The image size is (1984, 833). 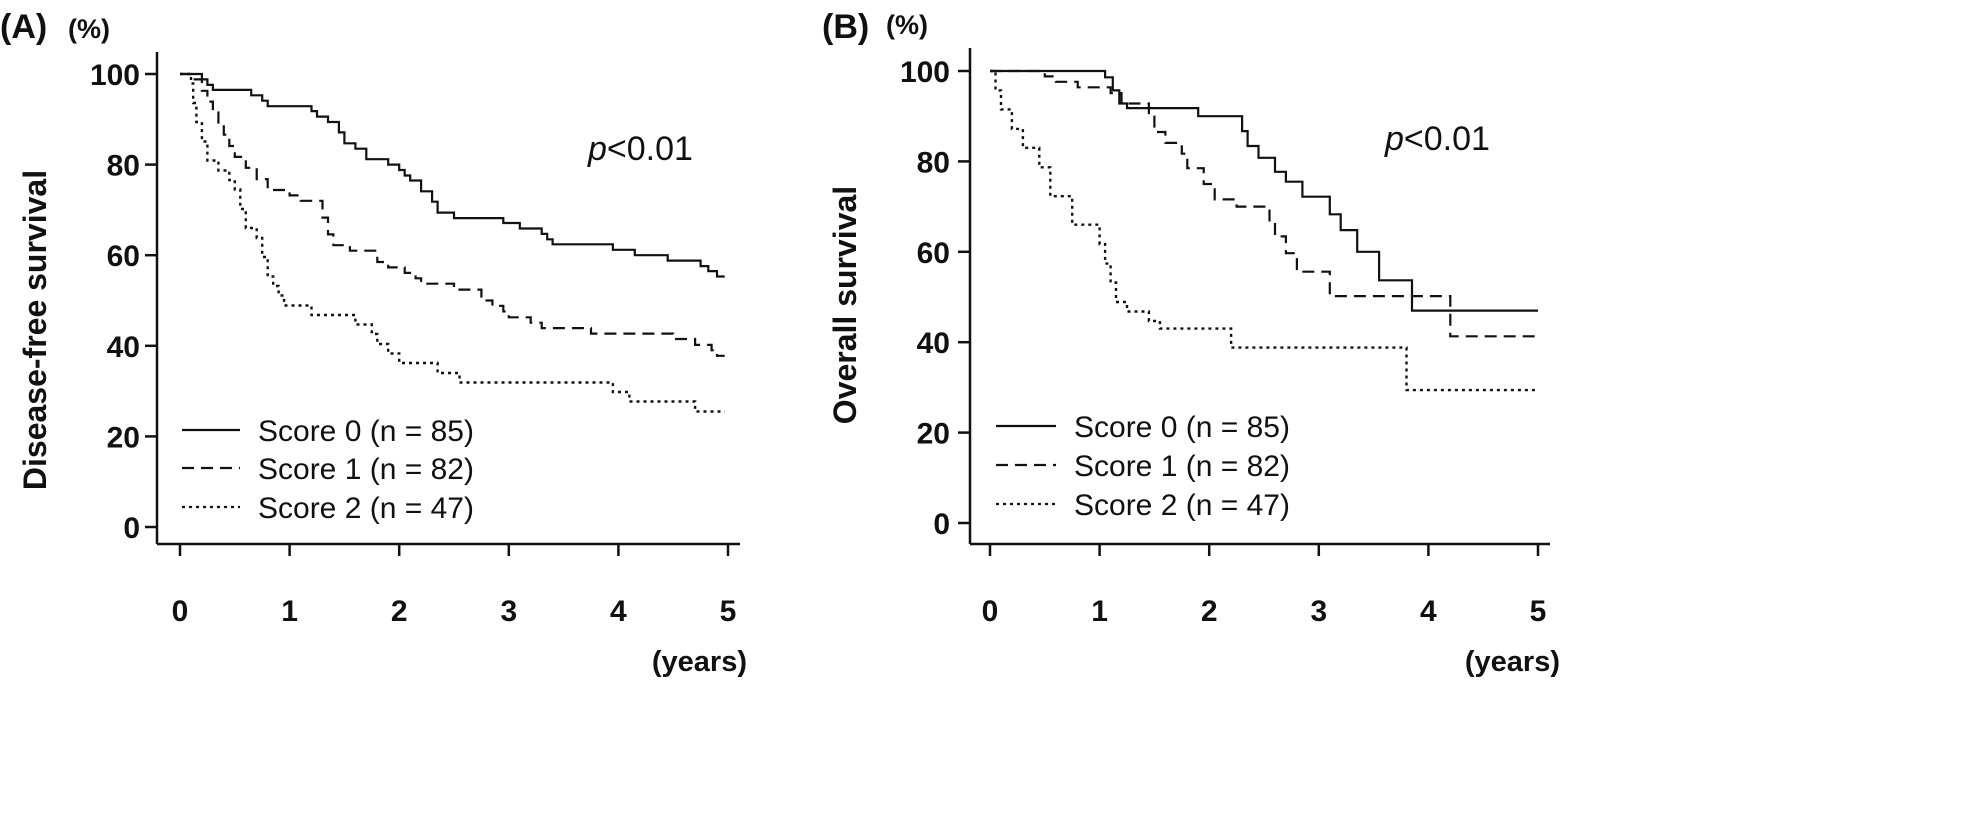 What do you see at coordinates (366, 508) in the screenshot?
I see `legend-a-score2-label: Score 2 (n = 47)` at bounding box center [366, 508].